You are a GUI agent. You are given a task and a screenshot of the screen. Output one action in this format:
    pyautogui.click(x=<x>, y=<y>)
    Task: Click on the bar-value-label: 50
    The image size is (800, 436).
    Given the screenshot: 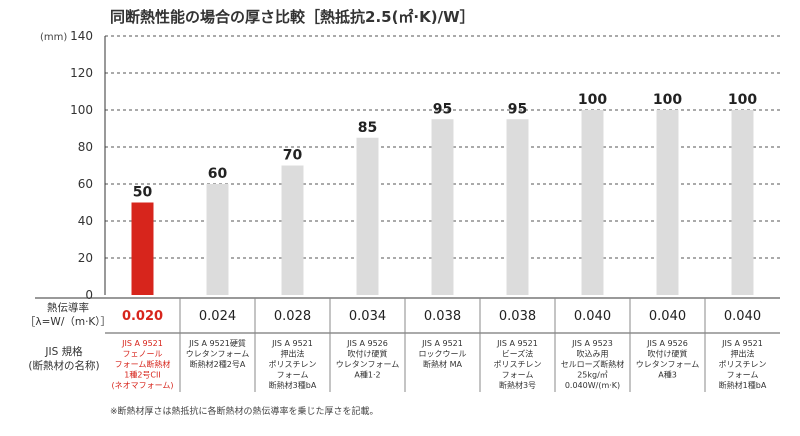 What is the action you would take?
    pyautogui.click(x=143, y=193)
    